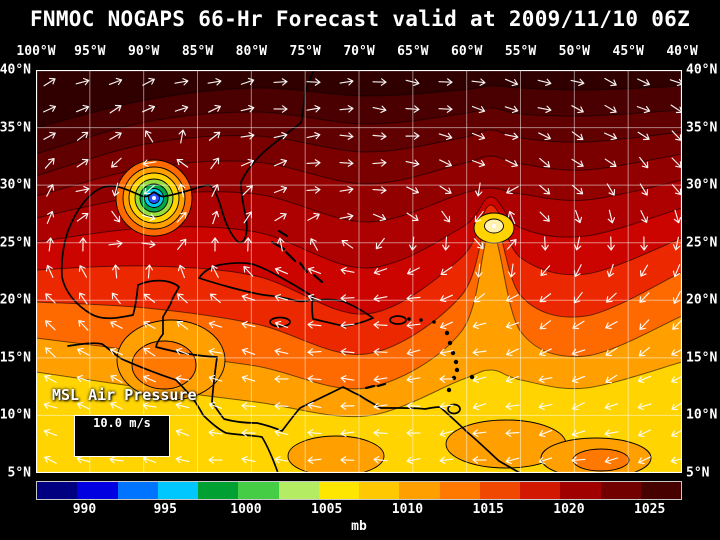 This screenshot has width=720, height=540. Describe the element at coordinates (413, 51) in the screenshot. I see `lon-tick-65°W: 65°W` at that location.